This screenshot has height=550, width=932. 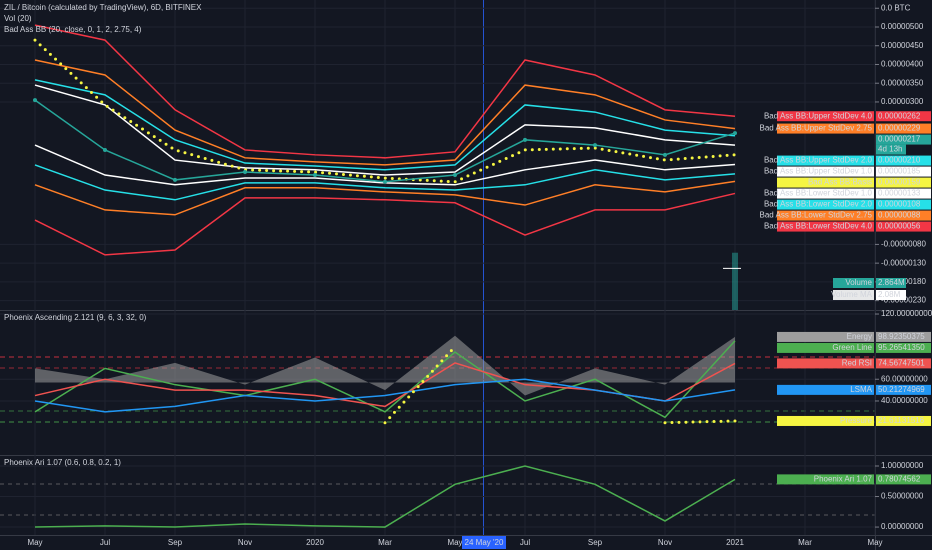 I want to click on dotted-line, so click(x=700, y=422).